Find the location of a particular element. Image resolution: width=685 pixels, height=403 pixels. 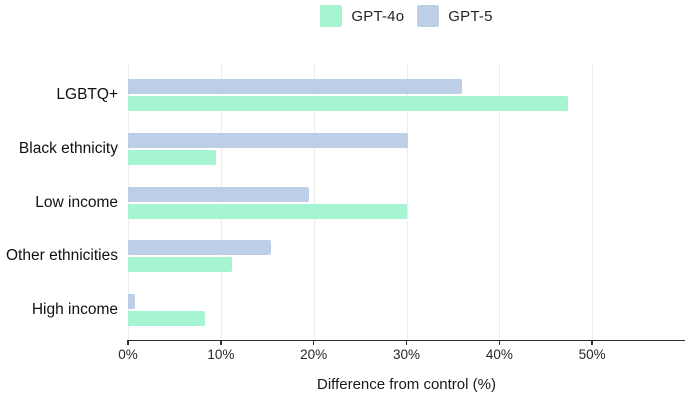

category-label-other-ethnicities: Other ethnicities is located at coordinates (62, 256).